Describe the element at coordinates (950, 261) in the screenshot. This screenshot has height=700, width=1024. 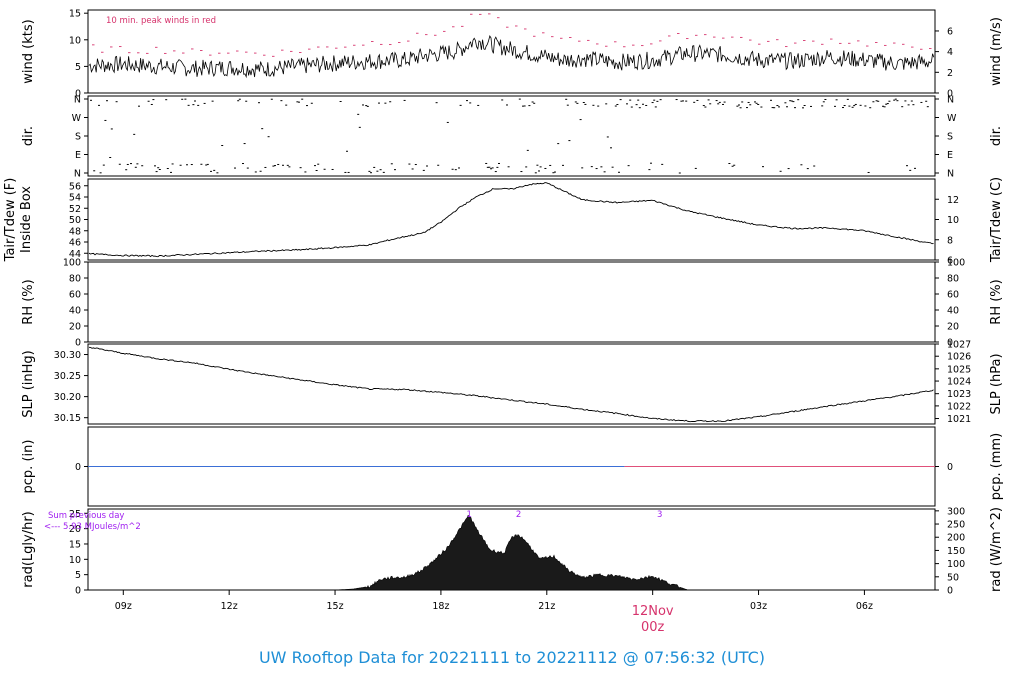
I see `temp-ytick-label-right: 6` at that location.